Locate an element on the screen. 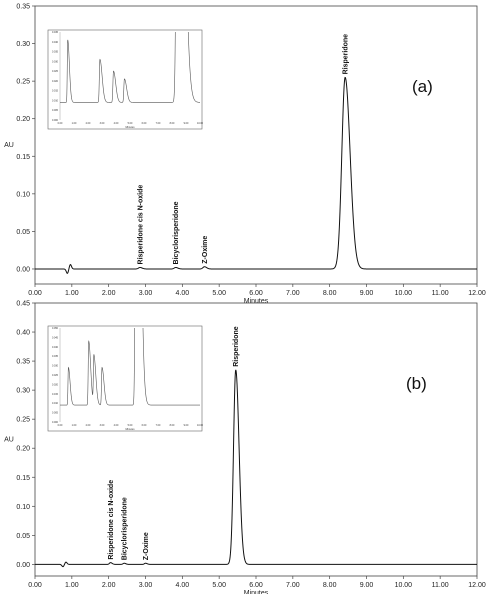  x-tick-label: 10.00 is located at coordinates (404, 293).